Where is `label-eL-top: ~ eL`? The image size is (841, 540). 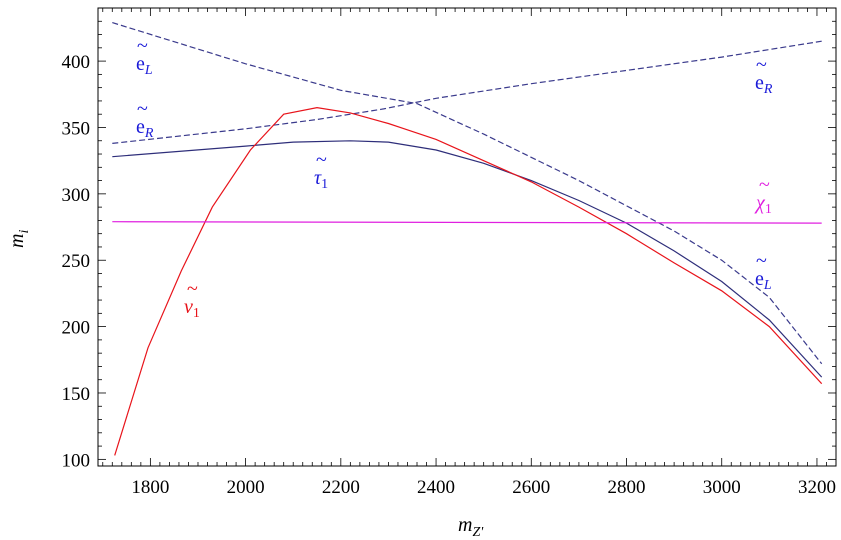
label-eL-top: ~ eL is located at coordinates (144, 56).